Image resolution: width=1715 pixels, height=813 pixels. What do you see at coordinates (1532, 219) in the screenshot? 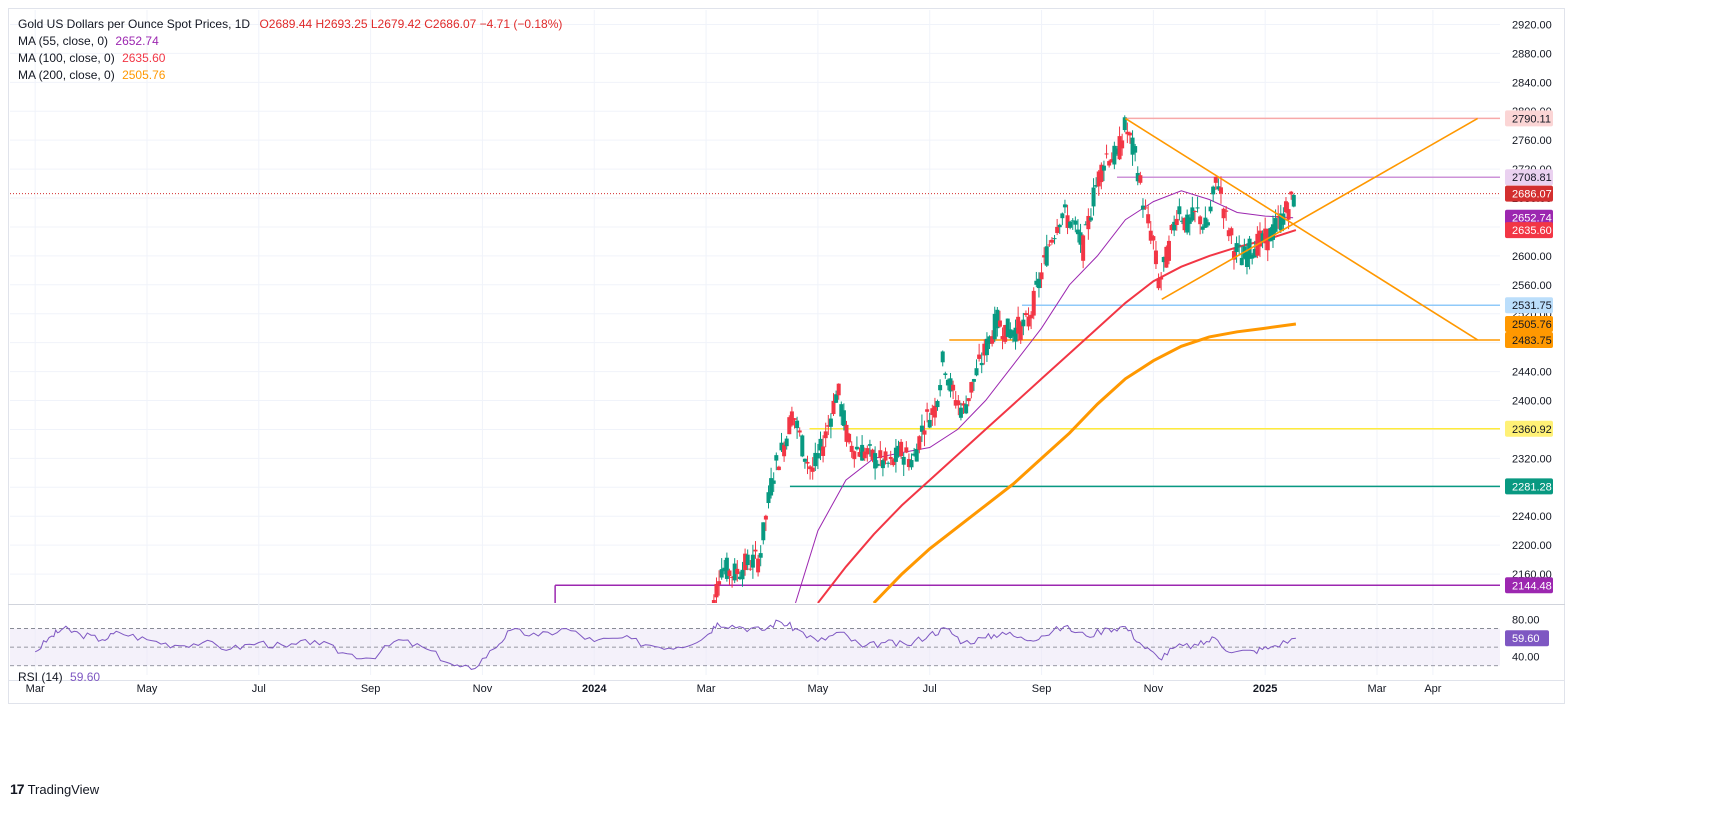
I see `price-label-text: 2652.74` at bounding box center [1532, 219].